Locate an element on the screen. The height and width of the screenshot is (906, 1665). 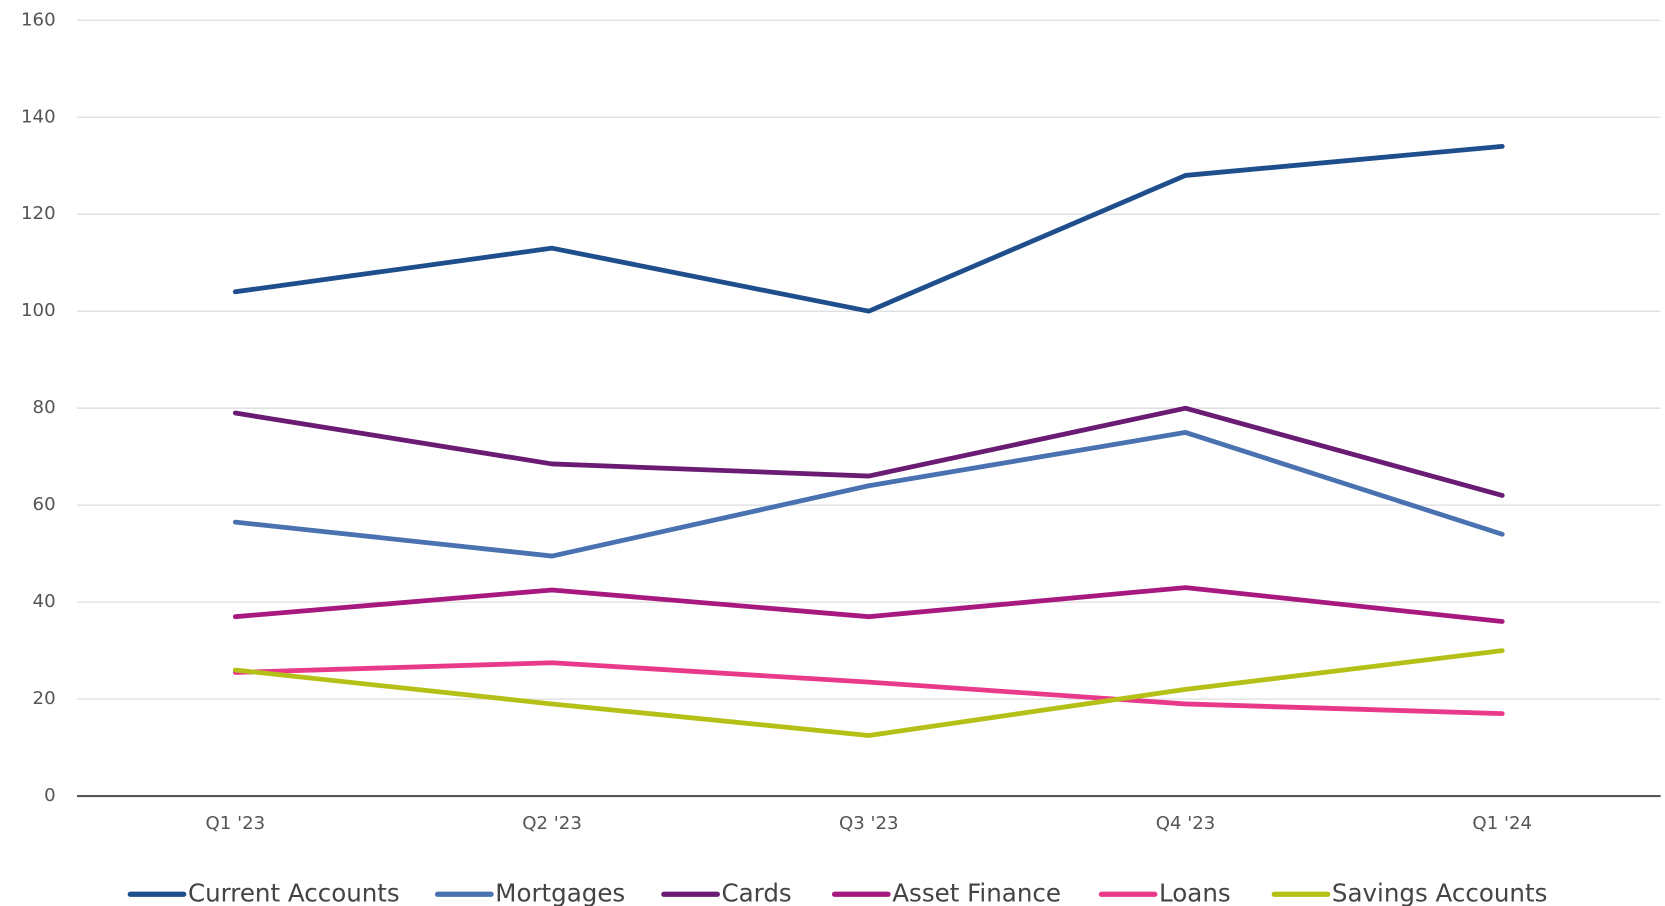
x-tick-label: Q4 '23 is located at coordinates (1186, 823).